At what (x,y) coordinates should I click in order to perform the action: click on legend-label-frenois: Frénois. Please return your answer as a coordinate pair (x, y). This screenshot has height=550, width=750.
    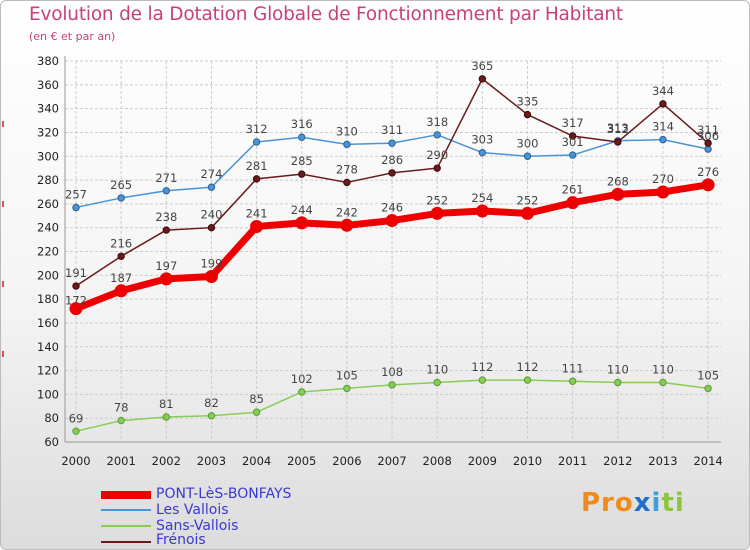
    Looking at the image, I should click on (181, 540).